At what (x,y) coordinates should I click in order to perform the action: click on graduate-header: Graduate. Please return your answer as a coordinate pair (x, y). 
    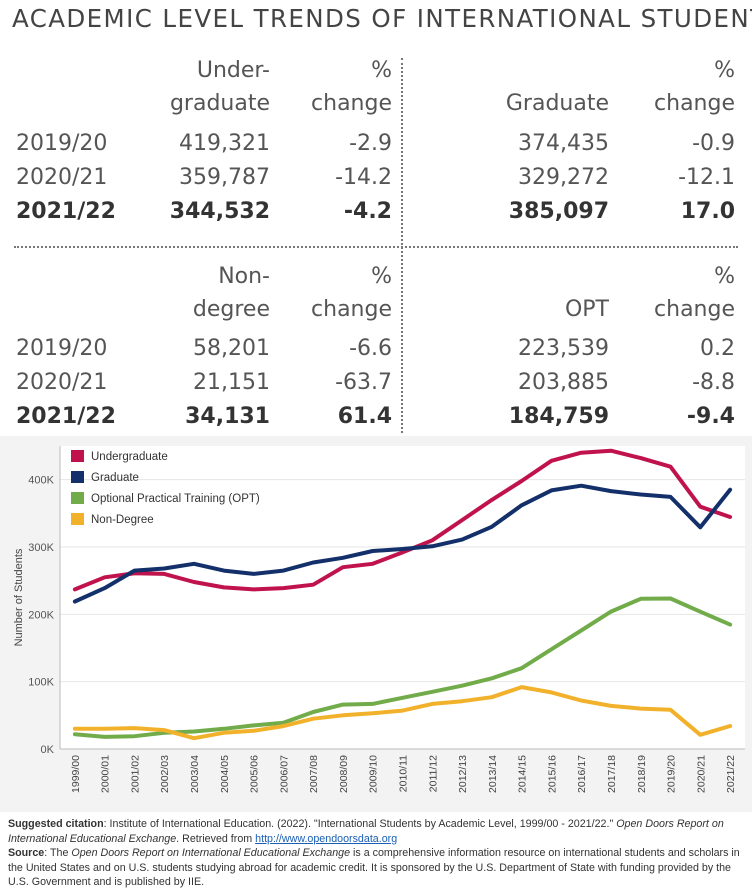
    Looking at the image, I should click on (557, 103).